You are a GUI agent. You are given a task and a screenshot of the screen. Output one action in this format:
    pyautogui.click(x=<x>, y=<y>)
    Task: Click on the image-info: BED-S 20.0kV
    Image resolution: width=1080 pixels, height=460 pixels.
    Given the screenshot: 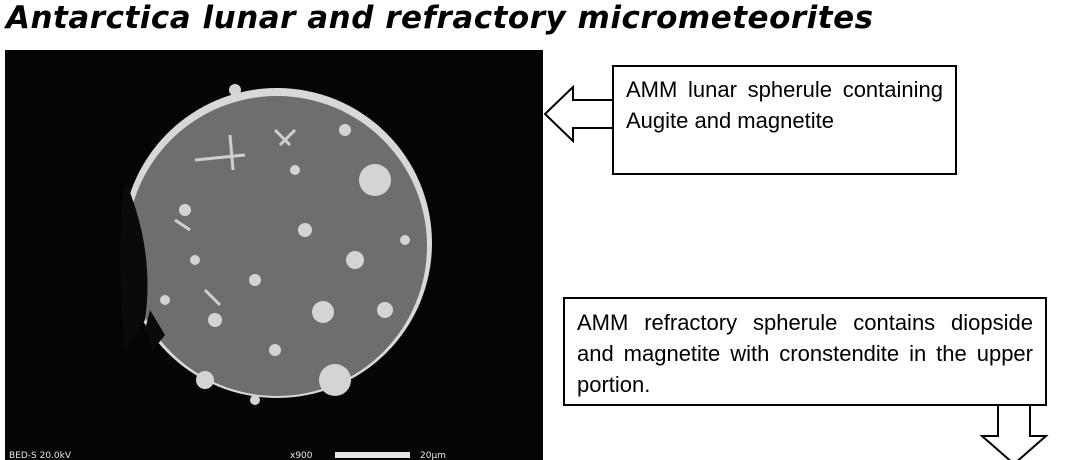 What is the action you would take?
    pyautogui.click(x=40, y=455)
    